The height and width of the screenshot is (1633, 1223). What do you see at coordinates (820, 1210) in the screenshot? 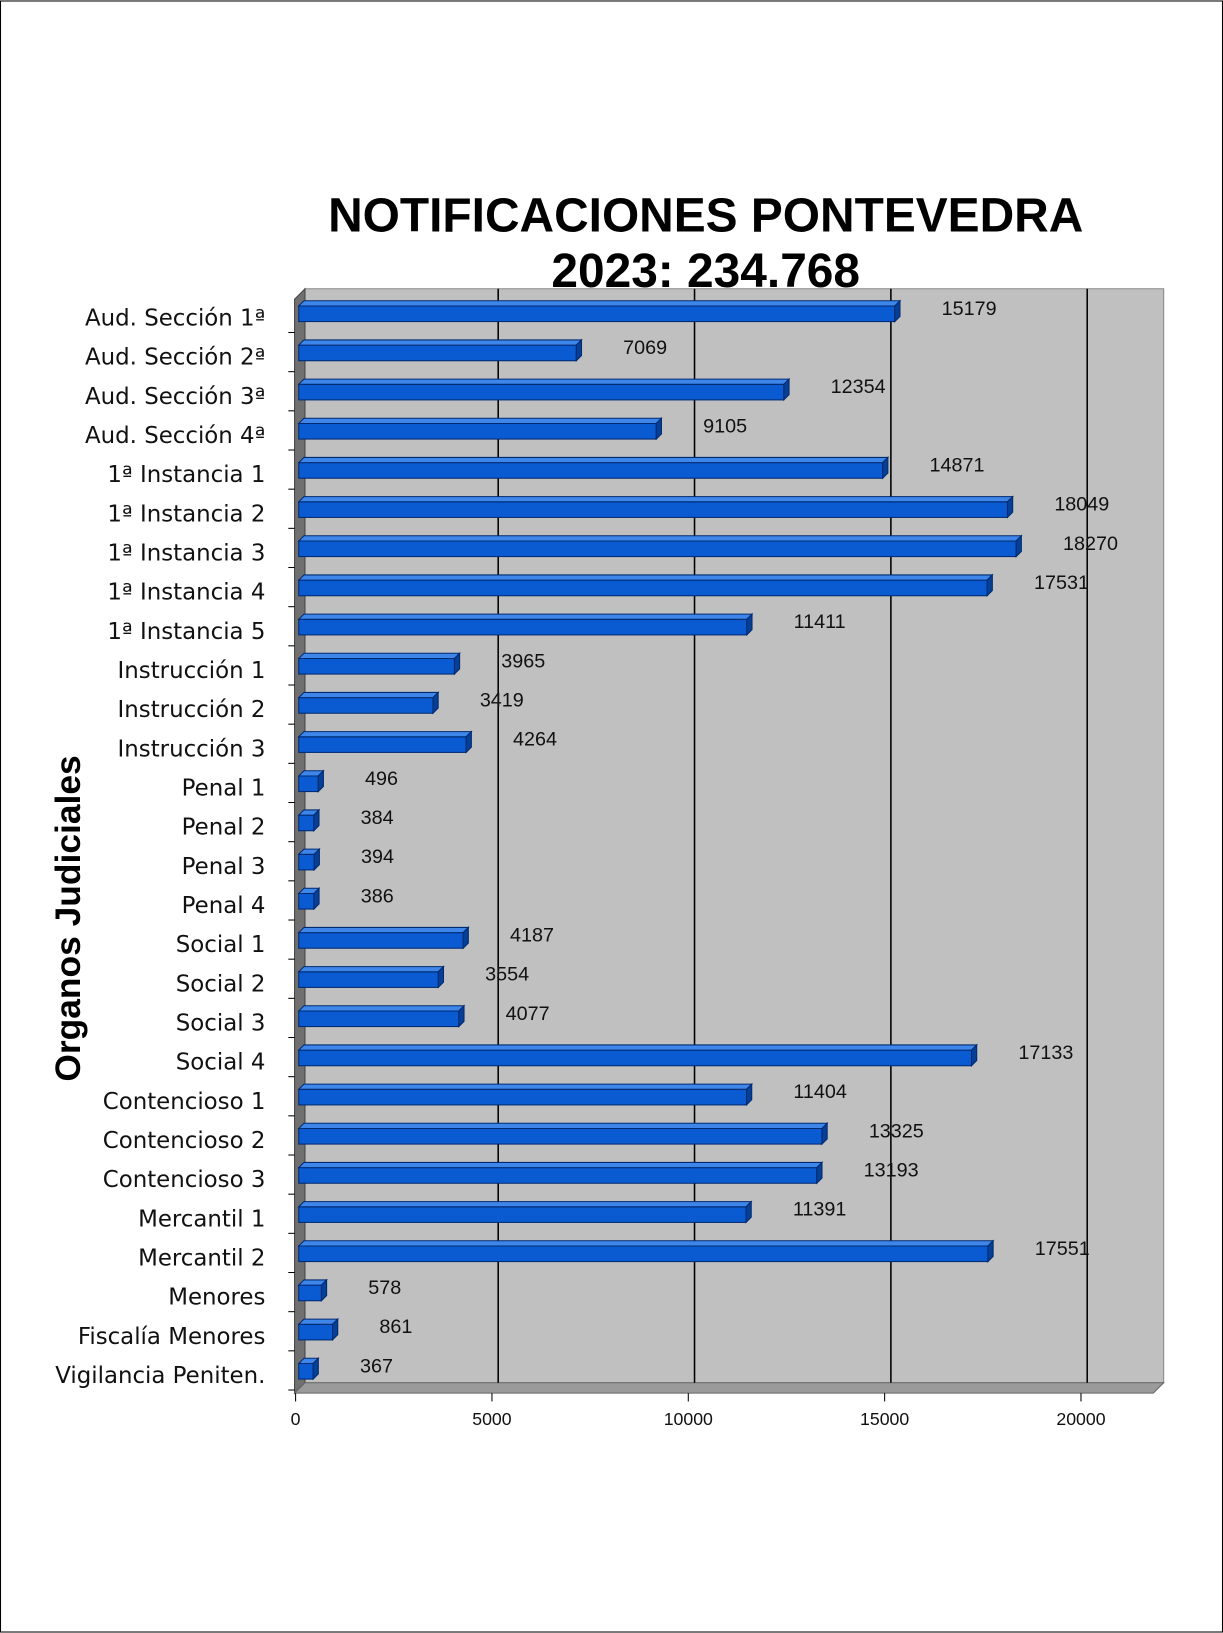
I see `value-label: 11391` at bounding box center [820, 1210].